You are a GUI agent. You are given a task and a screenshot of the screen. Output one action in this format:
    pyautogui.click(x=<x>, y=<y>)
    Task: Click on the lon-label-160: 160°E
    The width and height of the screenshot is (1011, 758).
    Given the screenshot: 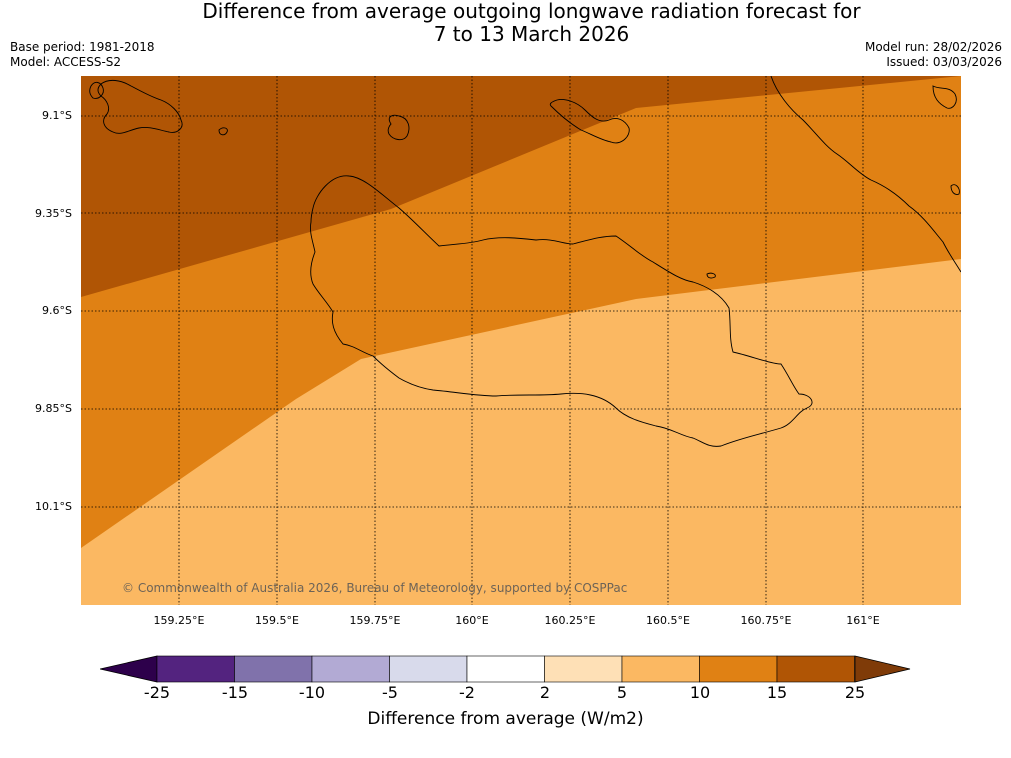 What is the action you would take?
    pyautogui.click(x=472, y=620)
    